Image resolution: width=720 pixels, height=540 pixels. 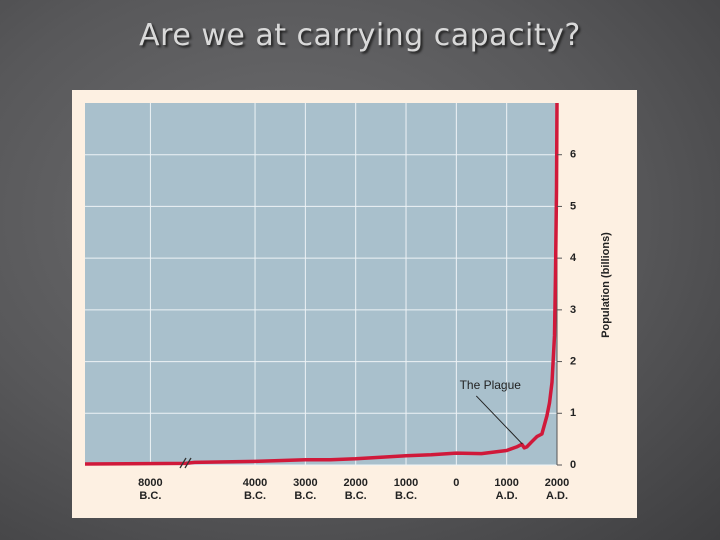 What do you see at coordinates (255, 489) in the screenshot?
I see `x-tick-label: 4000 B.C.` at bounding box center [255, 489].